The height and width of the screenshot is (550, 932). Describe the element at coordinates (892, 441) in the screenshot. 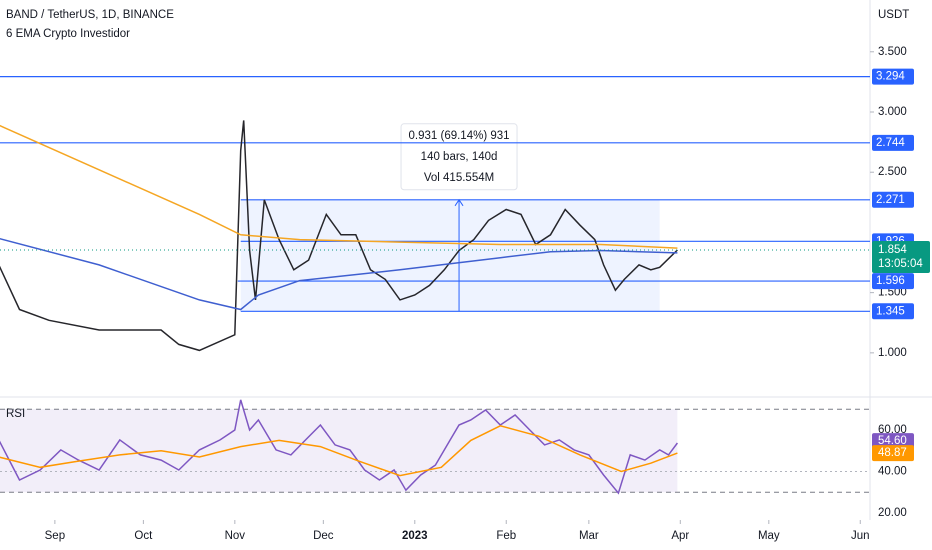

I see `rsi-value-label: 54.60` at that location.